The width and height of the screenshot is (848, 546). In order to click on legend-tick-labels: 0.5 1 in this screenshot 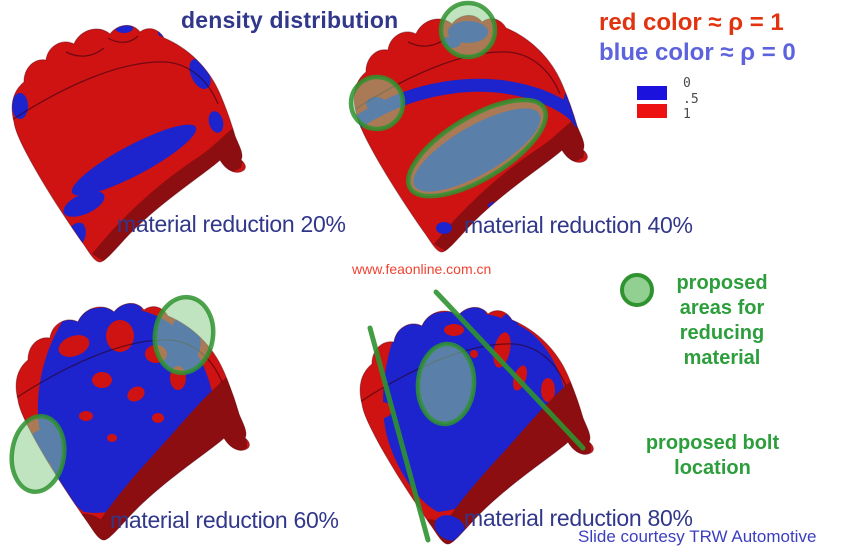, I will do `click(691, 99)`.